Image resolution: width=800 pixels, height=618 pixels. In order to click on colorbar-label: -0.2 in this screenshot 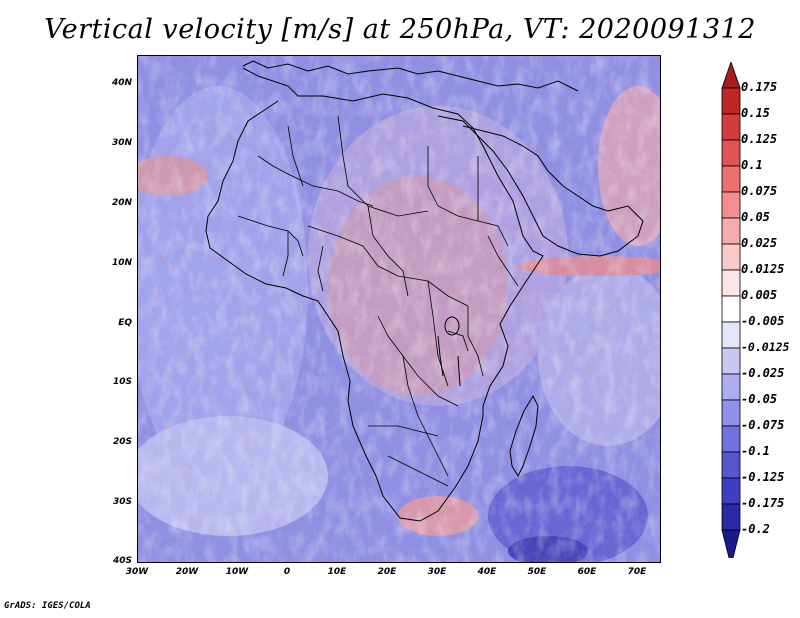, I will do `click(755, 529)`.